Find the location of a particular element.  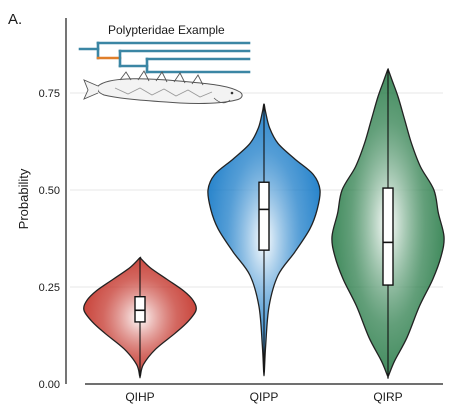

violin-qihp is located at coordinates (140, 317).